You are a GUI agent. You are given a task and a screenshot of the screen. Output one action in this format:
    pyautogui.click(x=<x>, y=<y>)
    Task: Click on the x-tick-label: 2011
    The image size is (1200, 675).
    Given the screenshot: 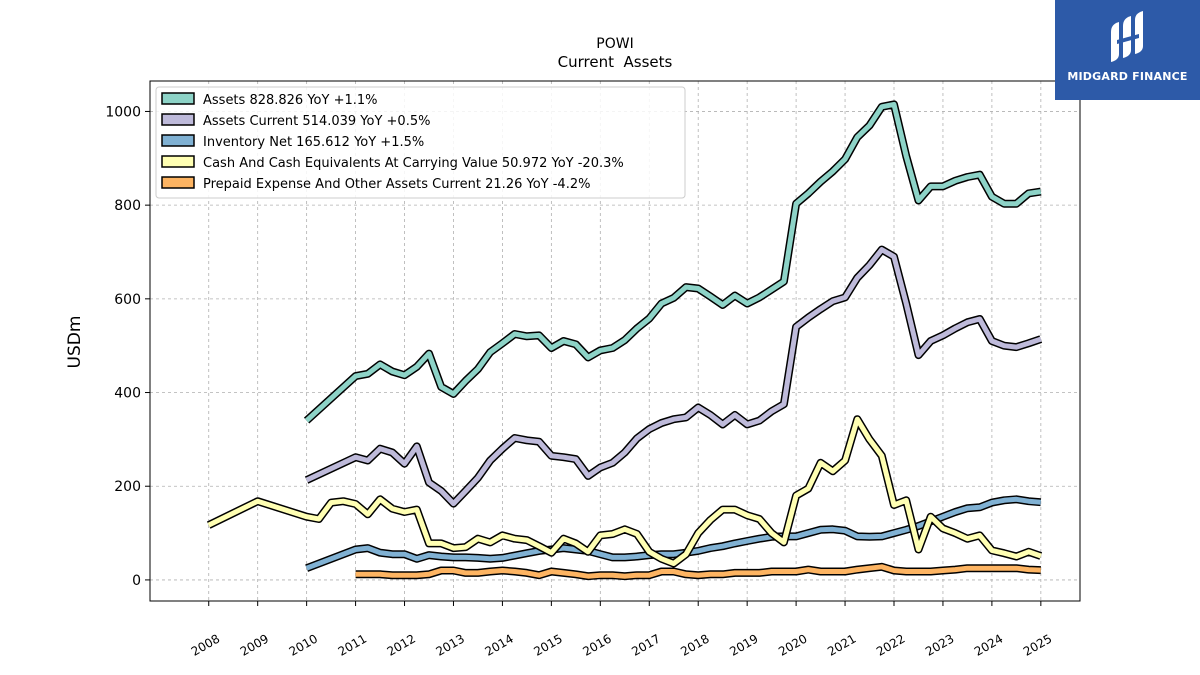 What is the action you would take?
    pyautogui.click(x=352, y=644)
    